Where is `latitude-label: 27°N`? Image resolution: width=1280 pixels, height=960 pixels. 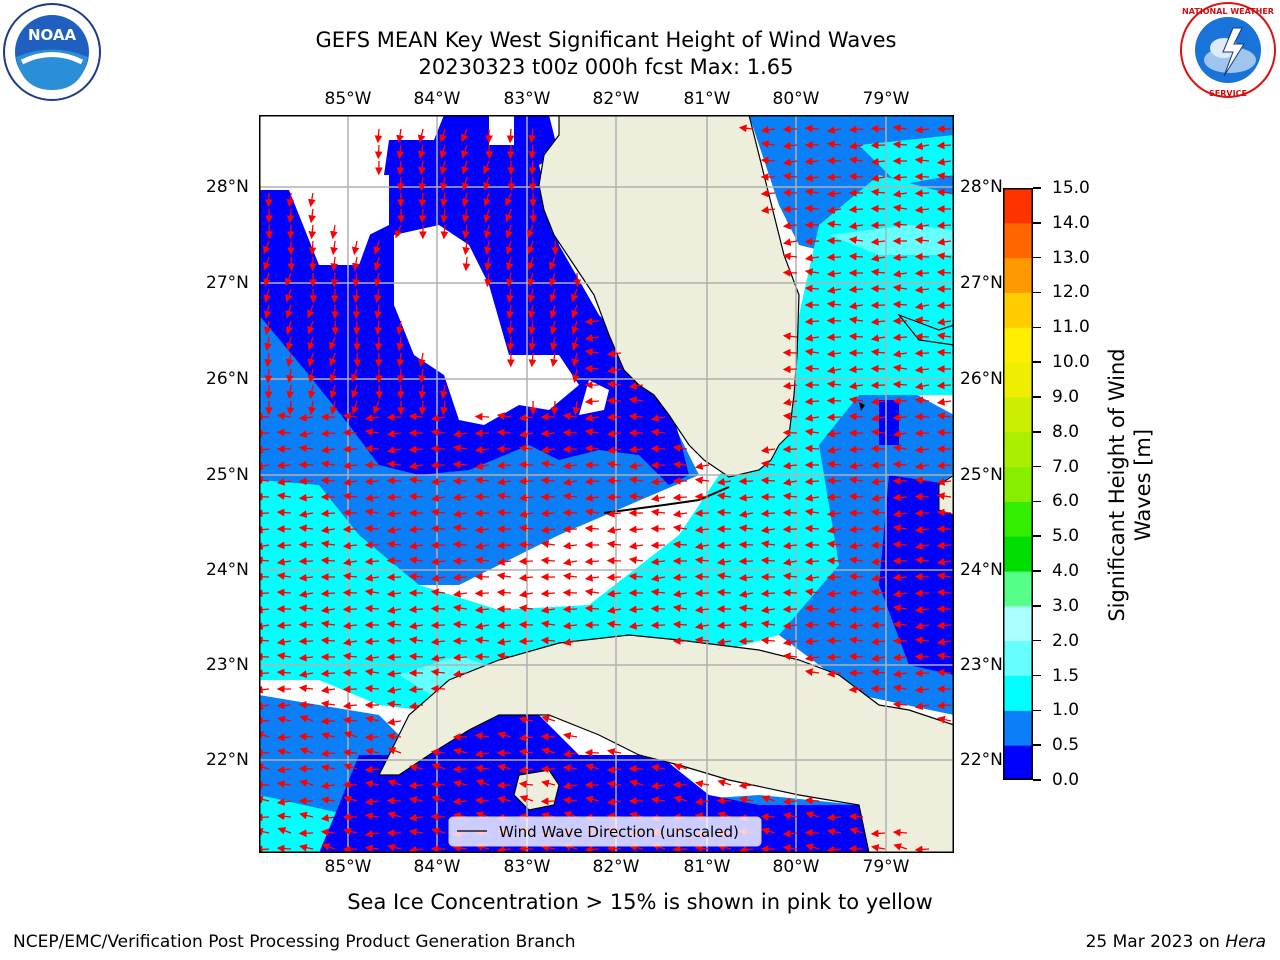 latitude-label: 27°N is located at coordinates (981, 283).